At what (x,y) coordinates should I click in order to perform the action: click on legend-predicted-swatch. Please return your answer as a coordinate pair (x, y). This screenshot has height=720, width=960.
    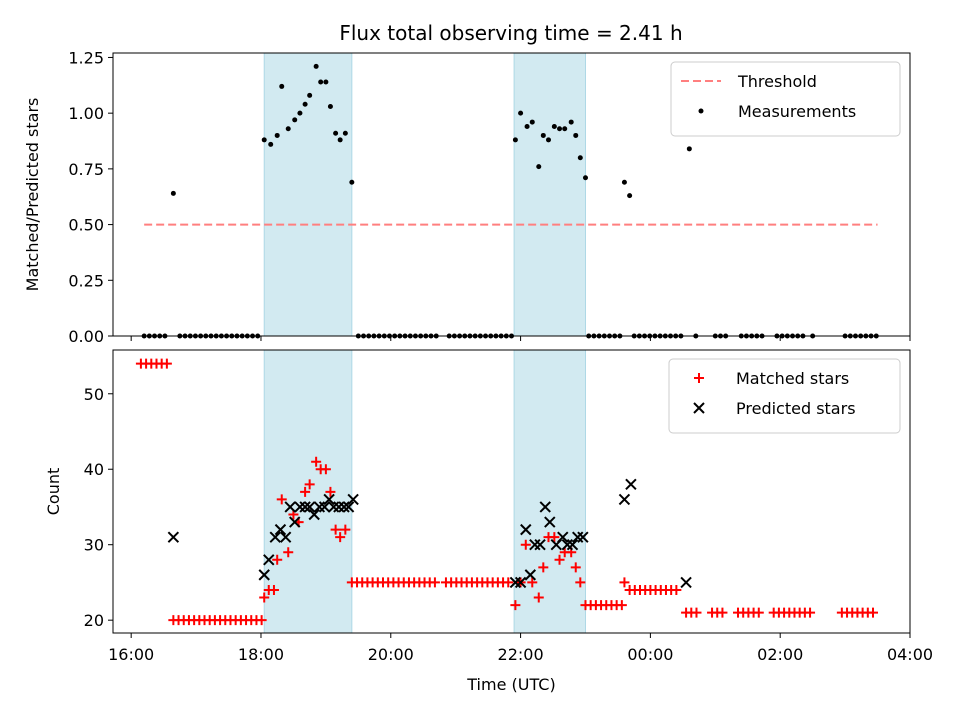
    Looking at the image, I should click on (699, 408).